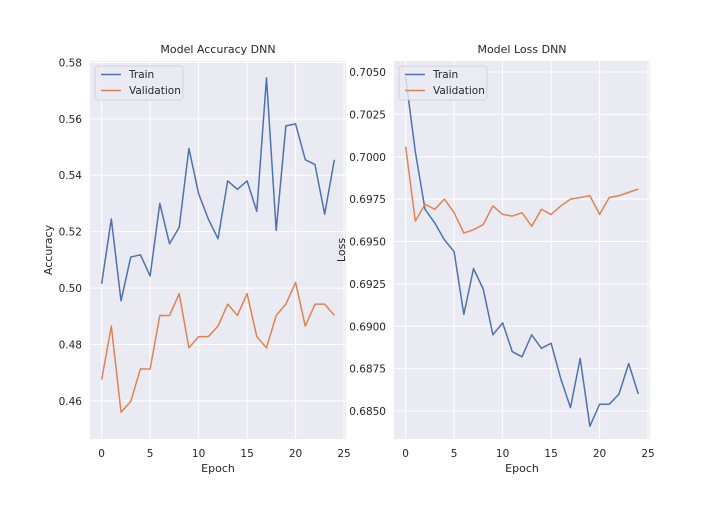 Image resolution: width=720 pixels, height=508 pixels. What do you see at coordinates (367, 327) in the screenshot?
I see `y-tick-label: 0.6900` at bounding box center [367, 327].